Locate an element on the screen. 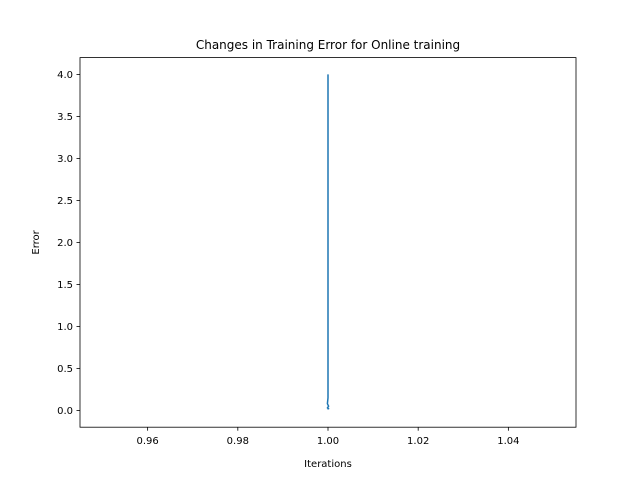  x-tick-label: 0.98 is located at coordinates (238, 441).